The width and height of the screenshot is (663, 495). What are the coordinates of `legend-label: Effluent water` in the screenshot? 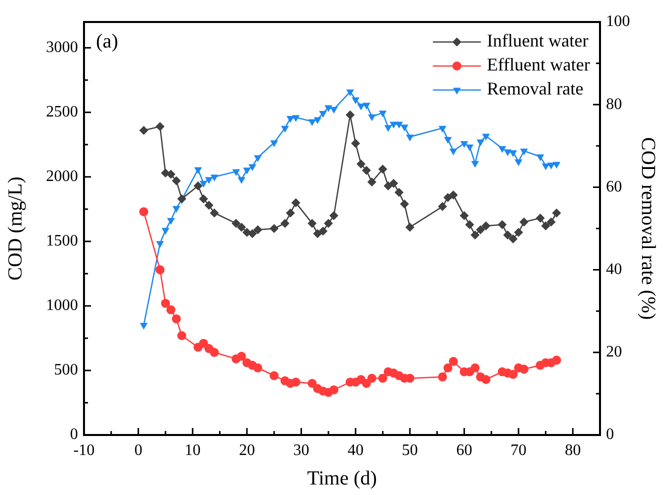 It's located at (538, 64).